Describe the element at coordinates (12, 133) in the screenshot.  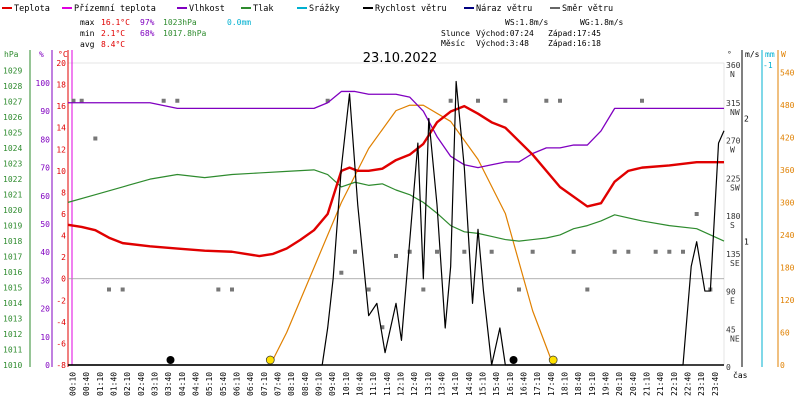
I see `pressure-tick-label: 1025` at that location.